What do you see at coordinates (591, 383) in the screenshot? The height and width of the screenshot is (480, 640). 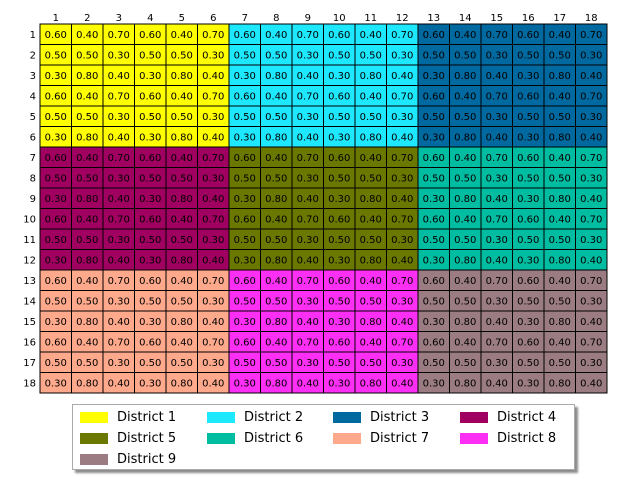 I see `heatmap-cell` at bounding box center [591, 383].